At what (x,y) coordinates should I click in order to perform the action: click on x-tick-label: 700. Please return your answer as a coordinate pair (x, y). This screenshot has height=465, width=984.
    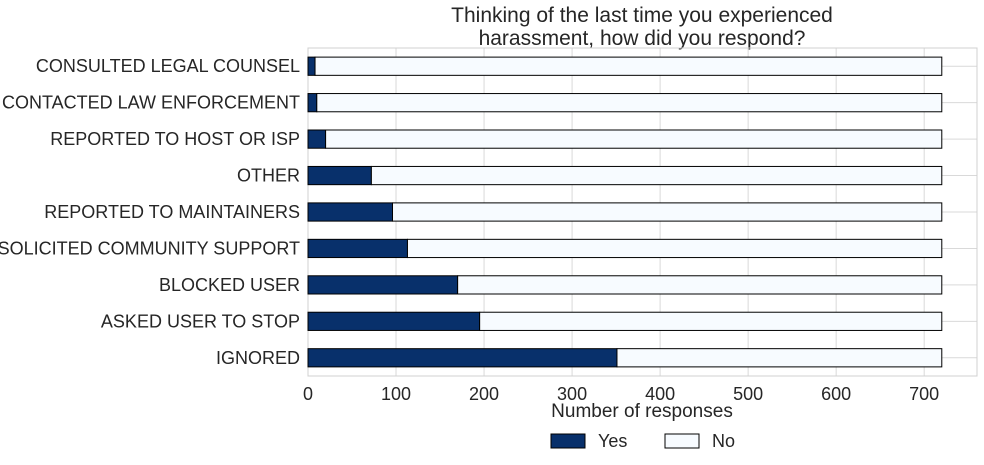
    Looking at the image, I should click on (924, 394).